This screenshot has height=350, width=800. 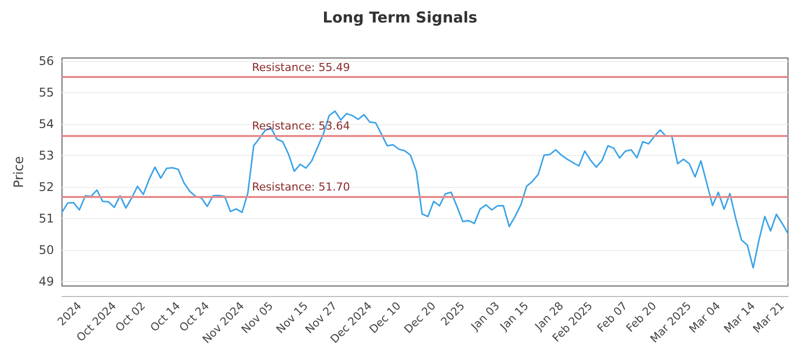 What do you see at coordinates (46, 187) in the screenshot?
I see `y-tick-label: 52` at bounding box center [46, 187].